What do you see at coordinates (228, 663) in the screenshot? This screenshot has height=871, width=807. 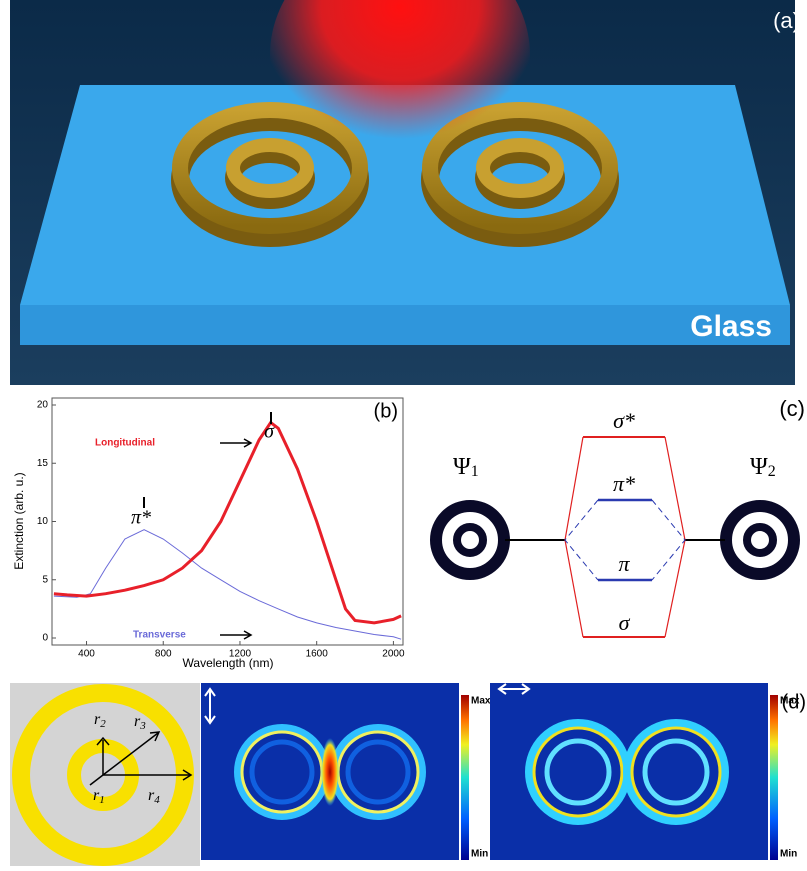 I see `x-axis-label: Wavelength (nm)` at bounding box center [228, 663].